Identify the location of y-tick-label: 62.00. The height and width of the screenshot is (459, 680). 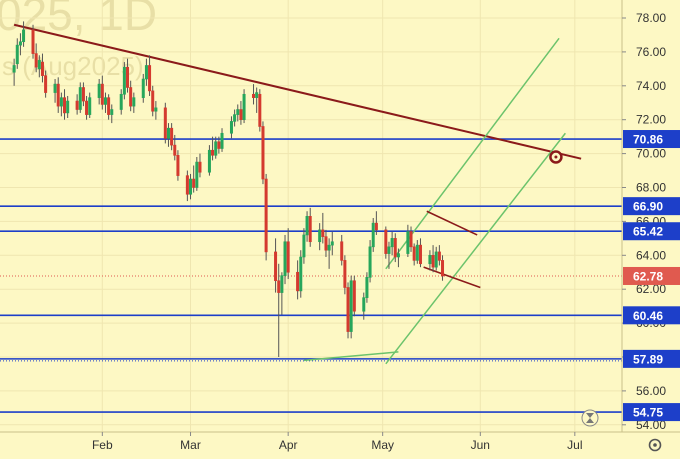
(651, 289).